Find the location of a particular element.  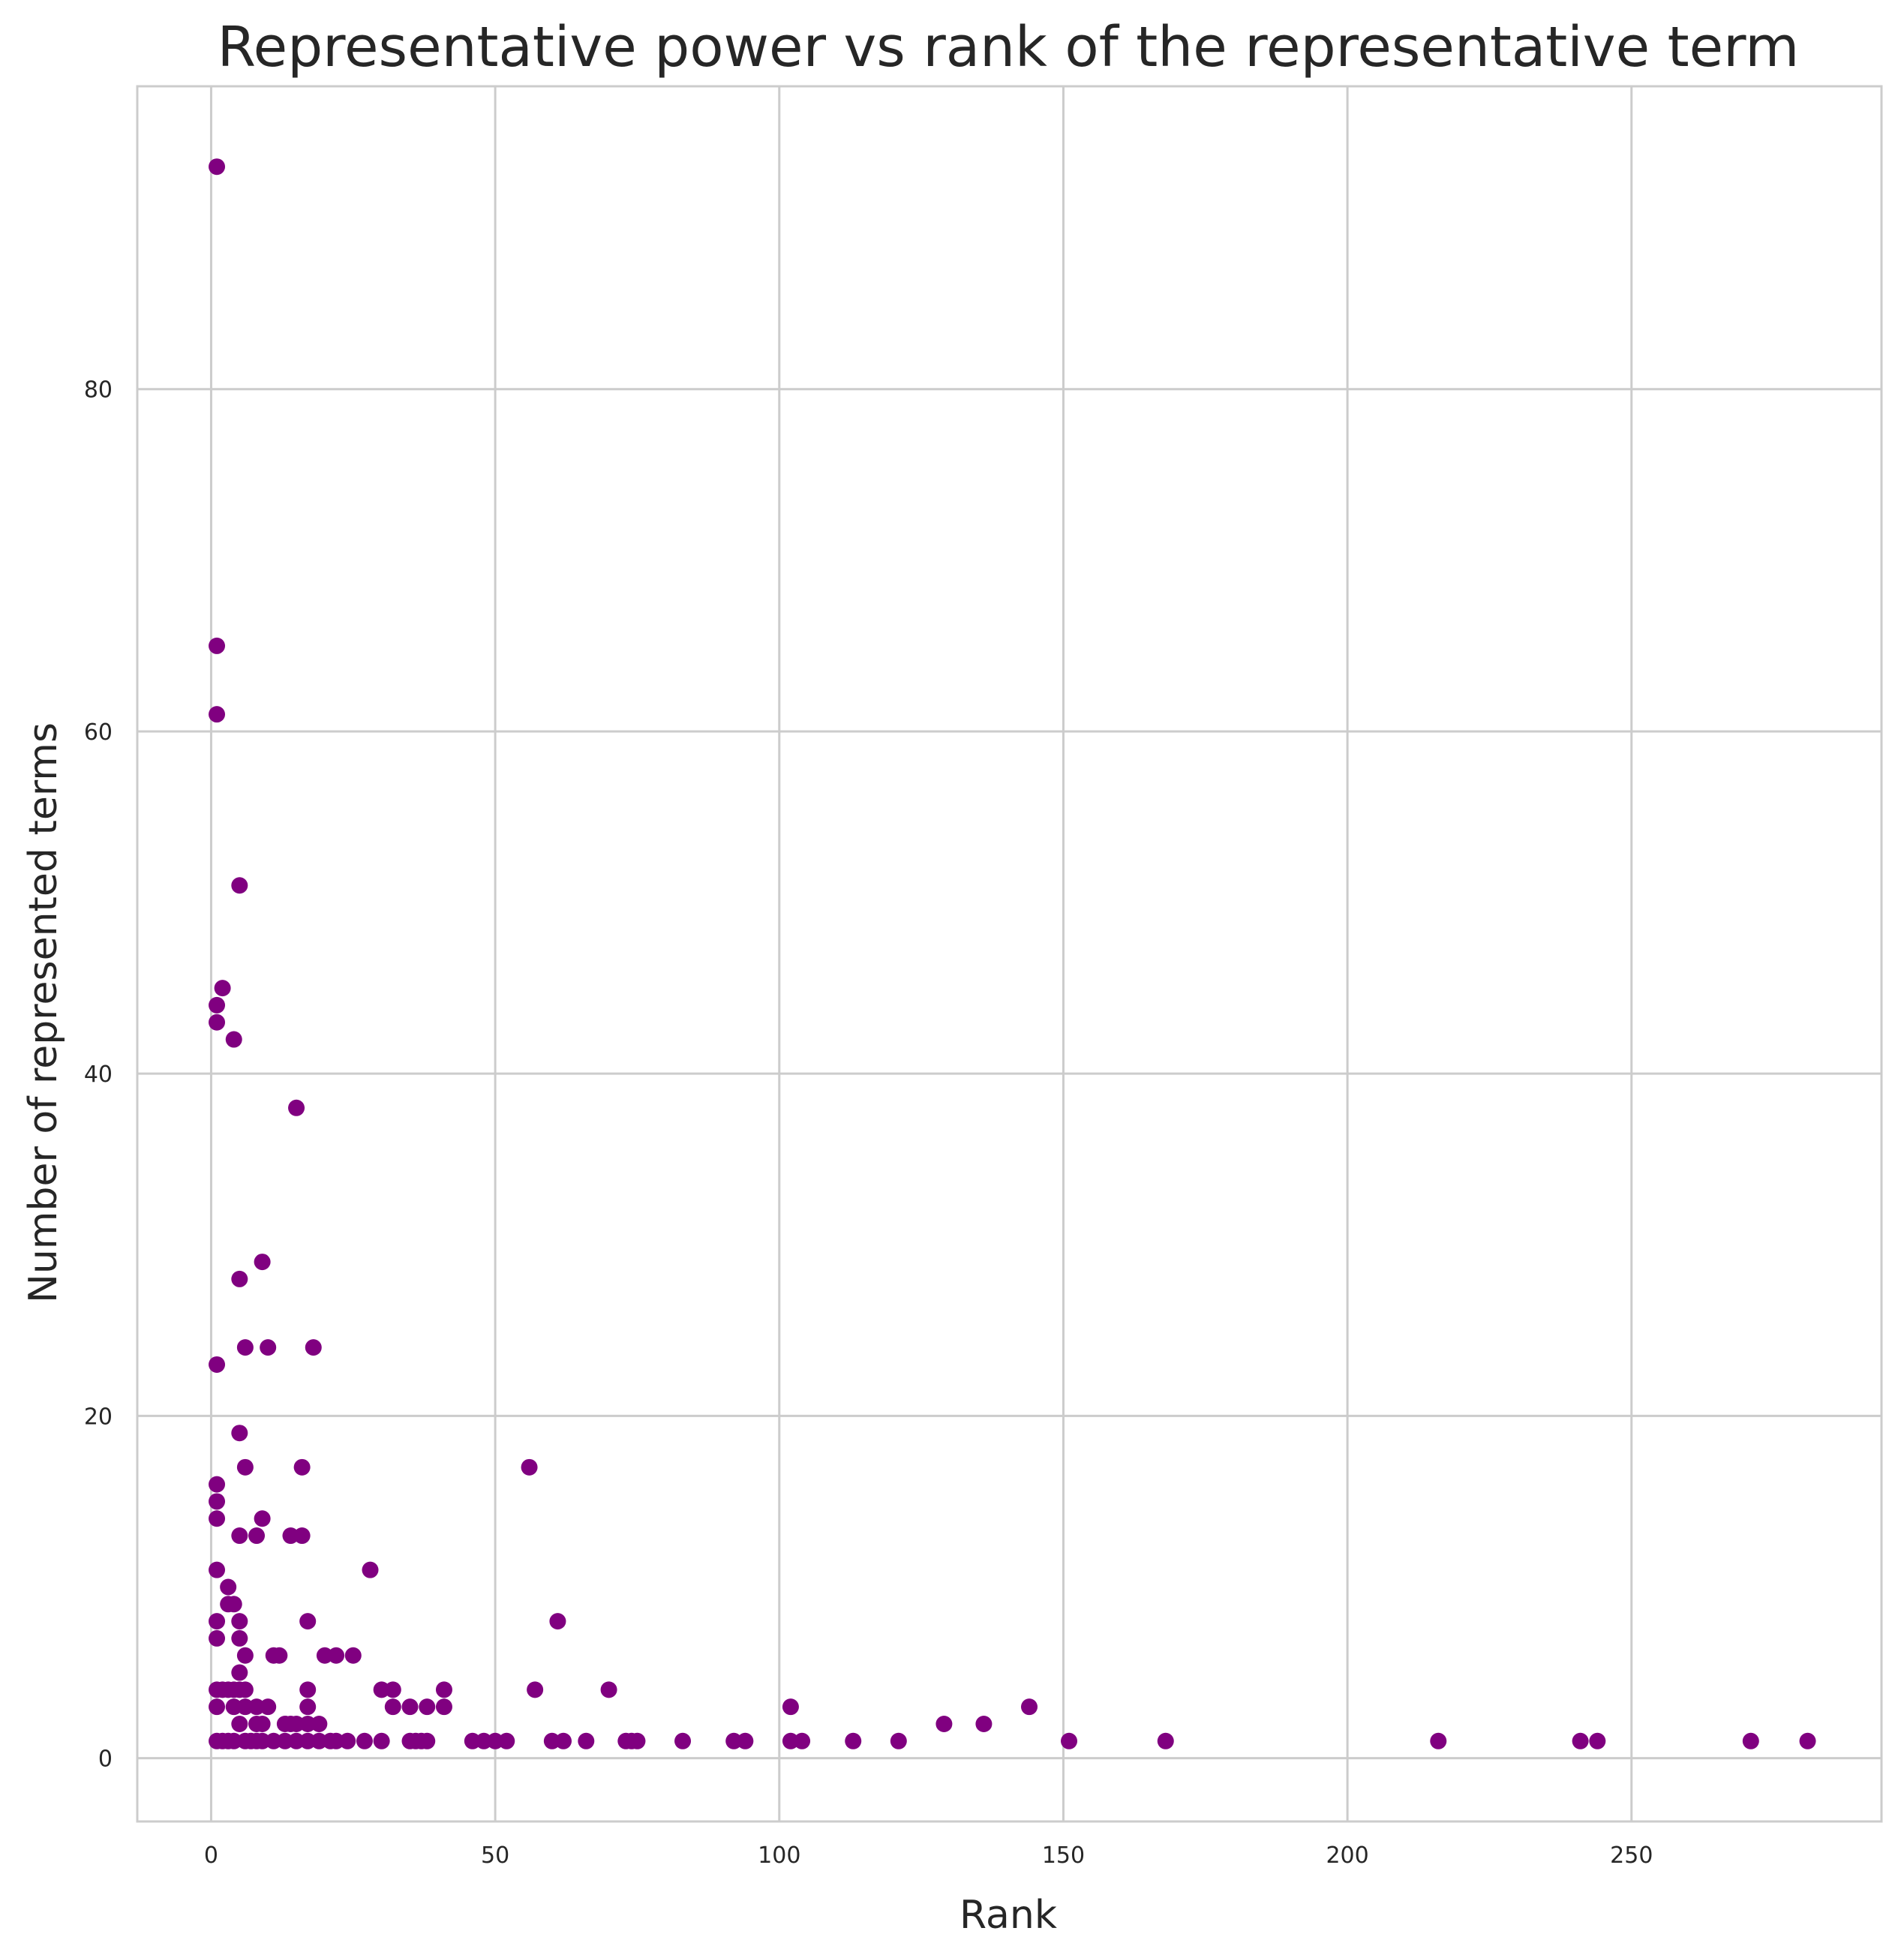

x-tick-label: 150 is located at coordinates (1063, 1856).